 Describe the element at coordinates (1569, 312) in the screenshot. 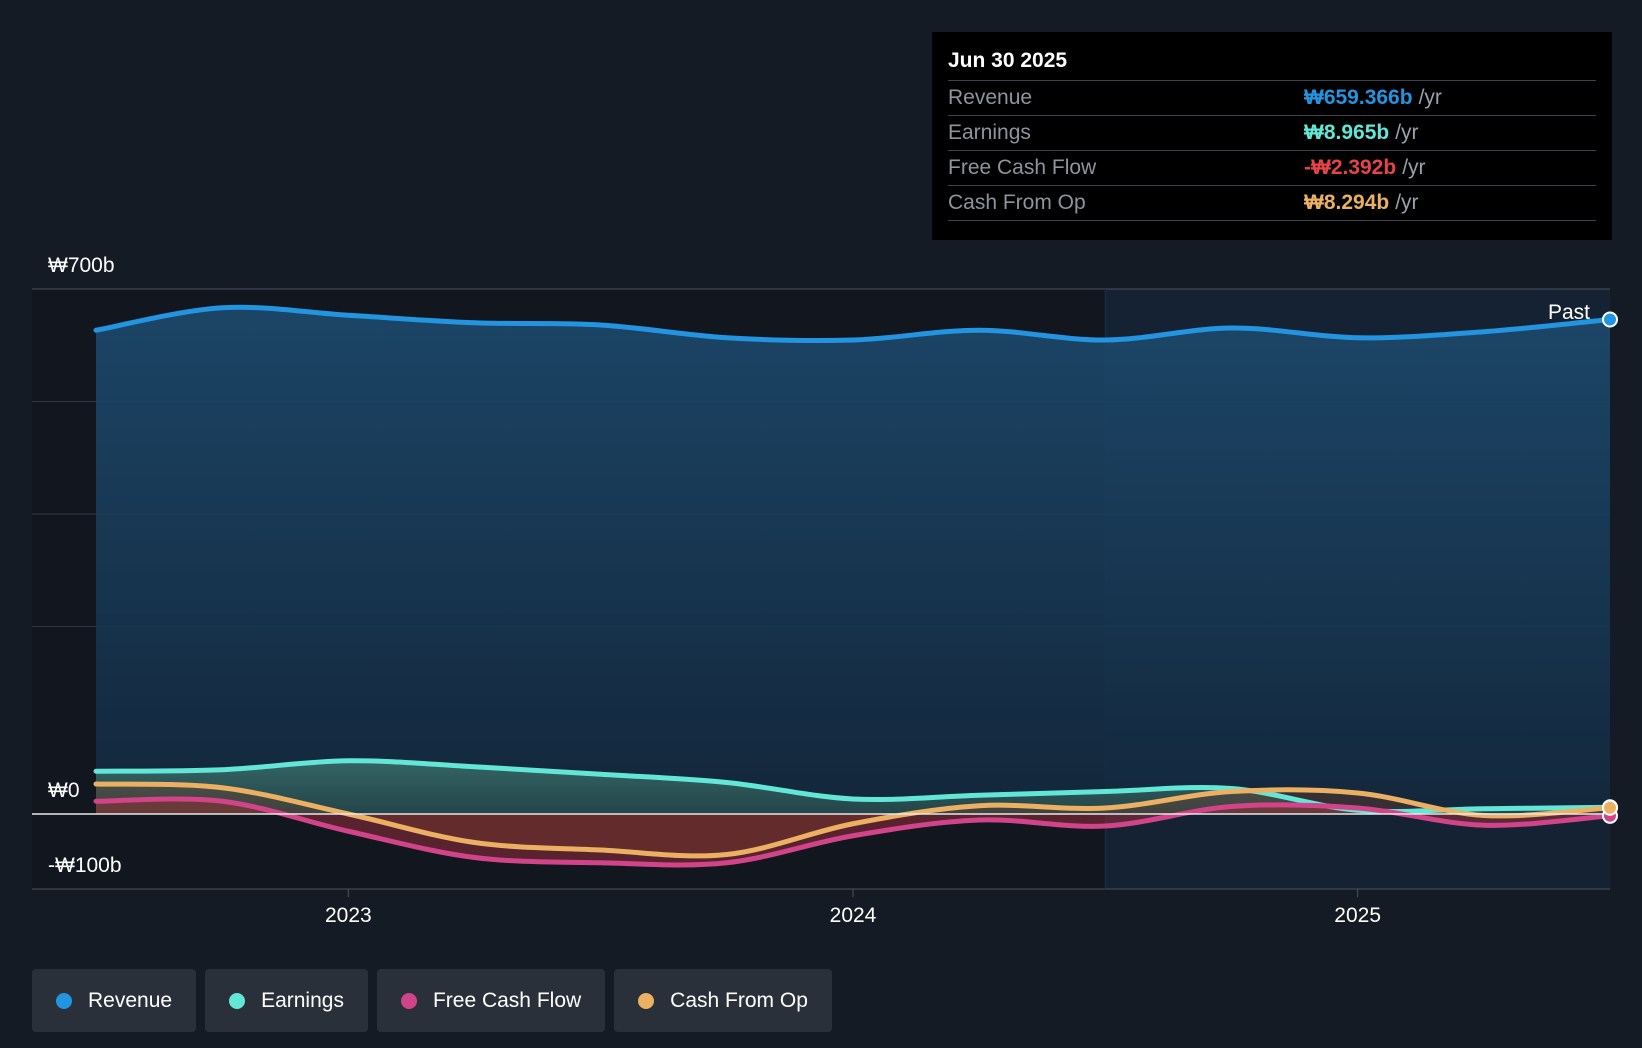

I see `past-label: Past` at that location.